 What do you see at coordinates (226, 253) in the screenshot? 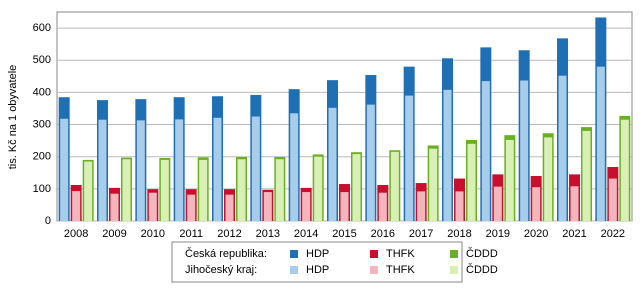
I see `legend-row-label: Česká republika:` at bounding box center [226, 253].